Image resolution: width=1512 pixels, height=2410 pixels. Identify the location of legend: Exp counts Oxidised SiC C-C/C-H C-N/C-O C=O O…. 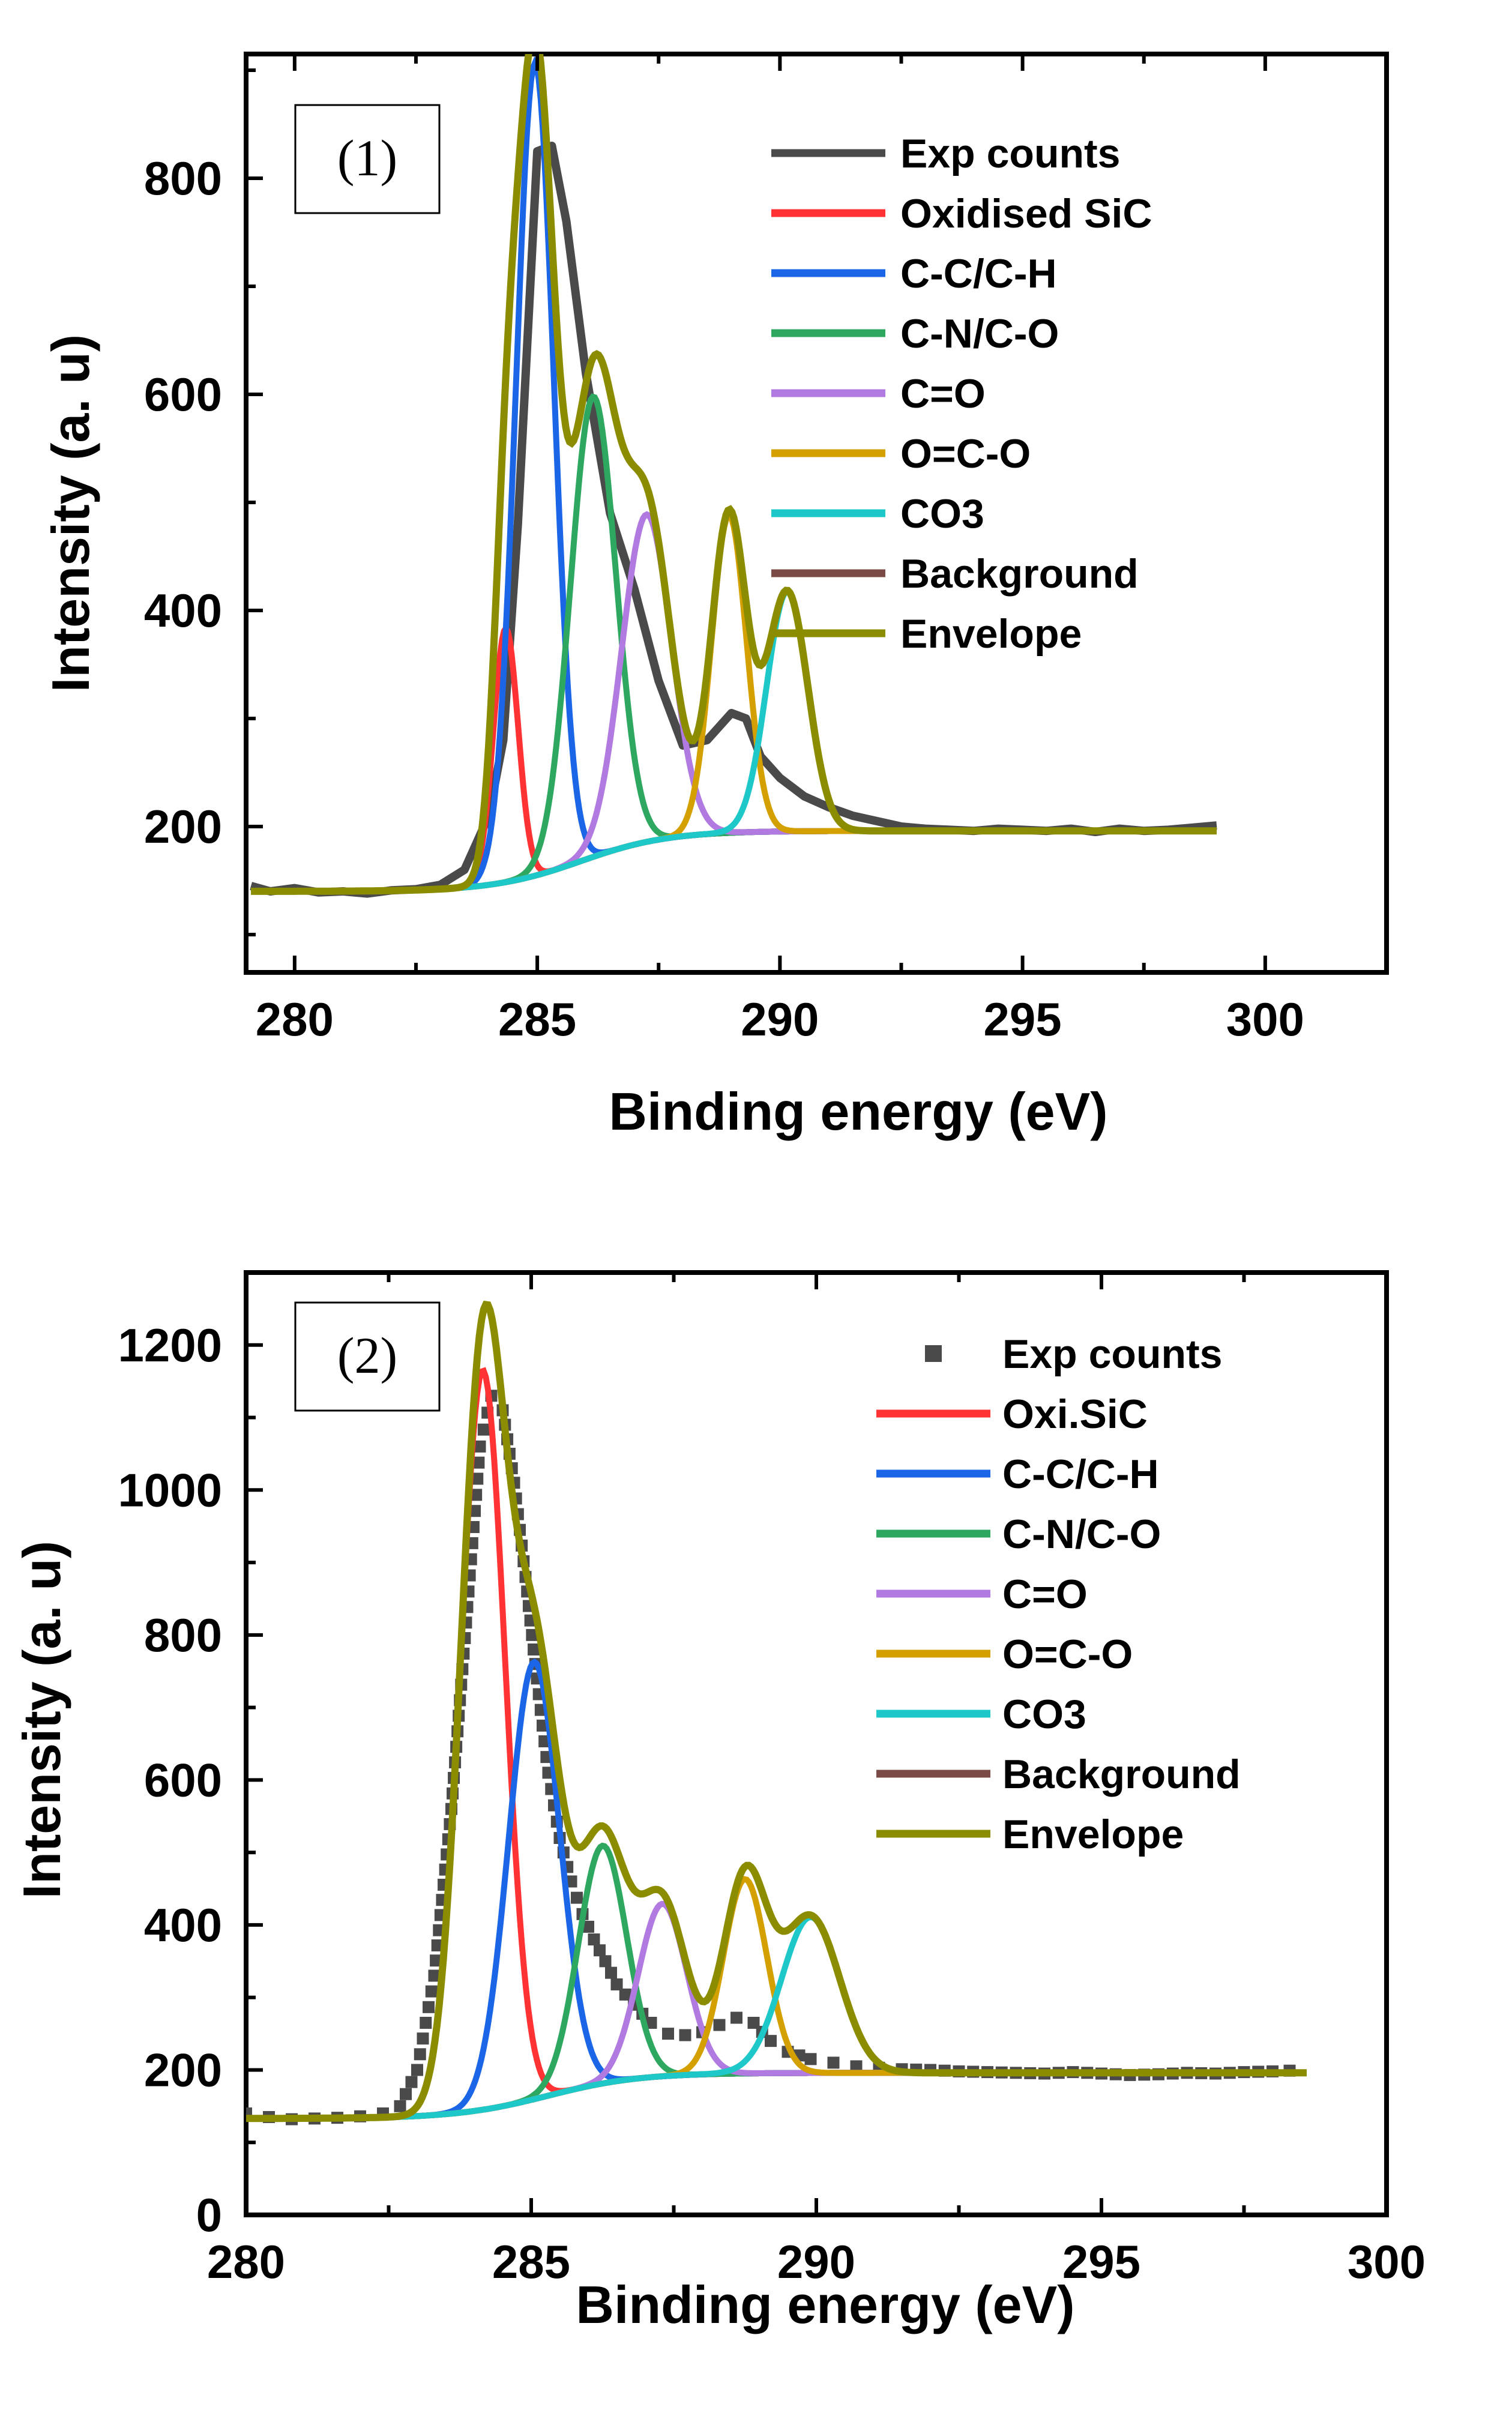
(961, 394).